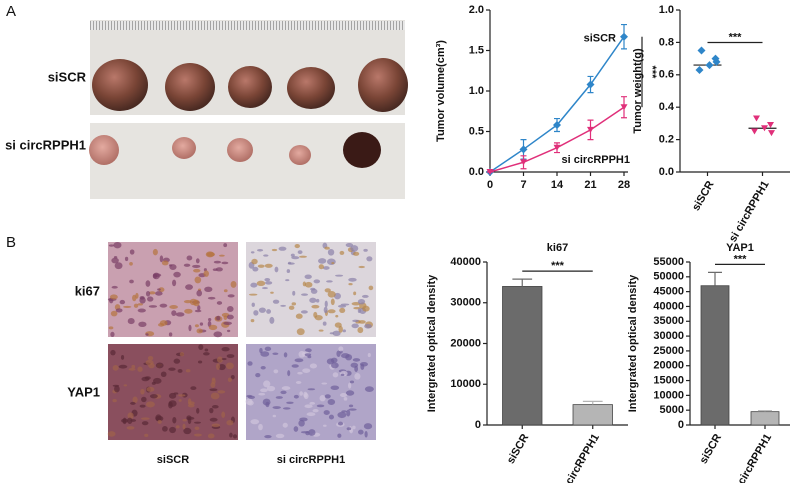 Image resolution: width=800 pixels, height=483 pixels. What do you see at coordinates (668, 336) in the screenshot?
I see `y-tick-label: 30000` at bounding box center [668, 336].